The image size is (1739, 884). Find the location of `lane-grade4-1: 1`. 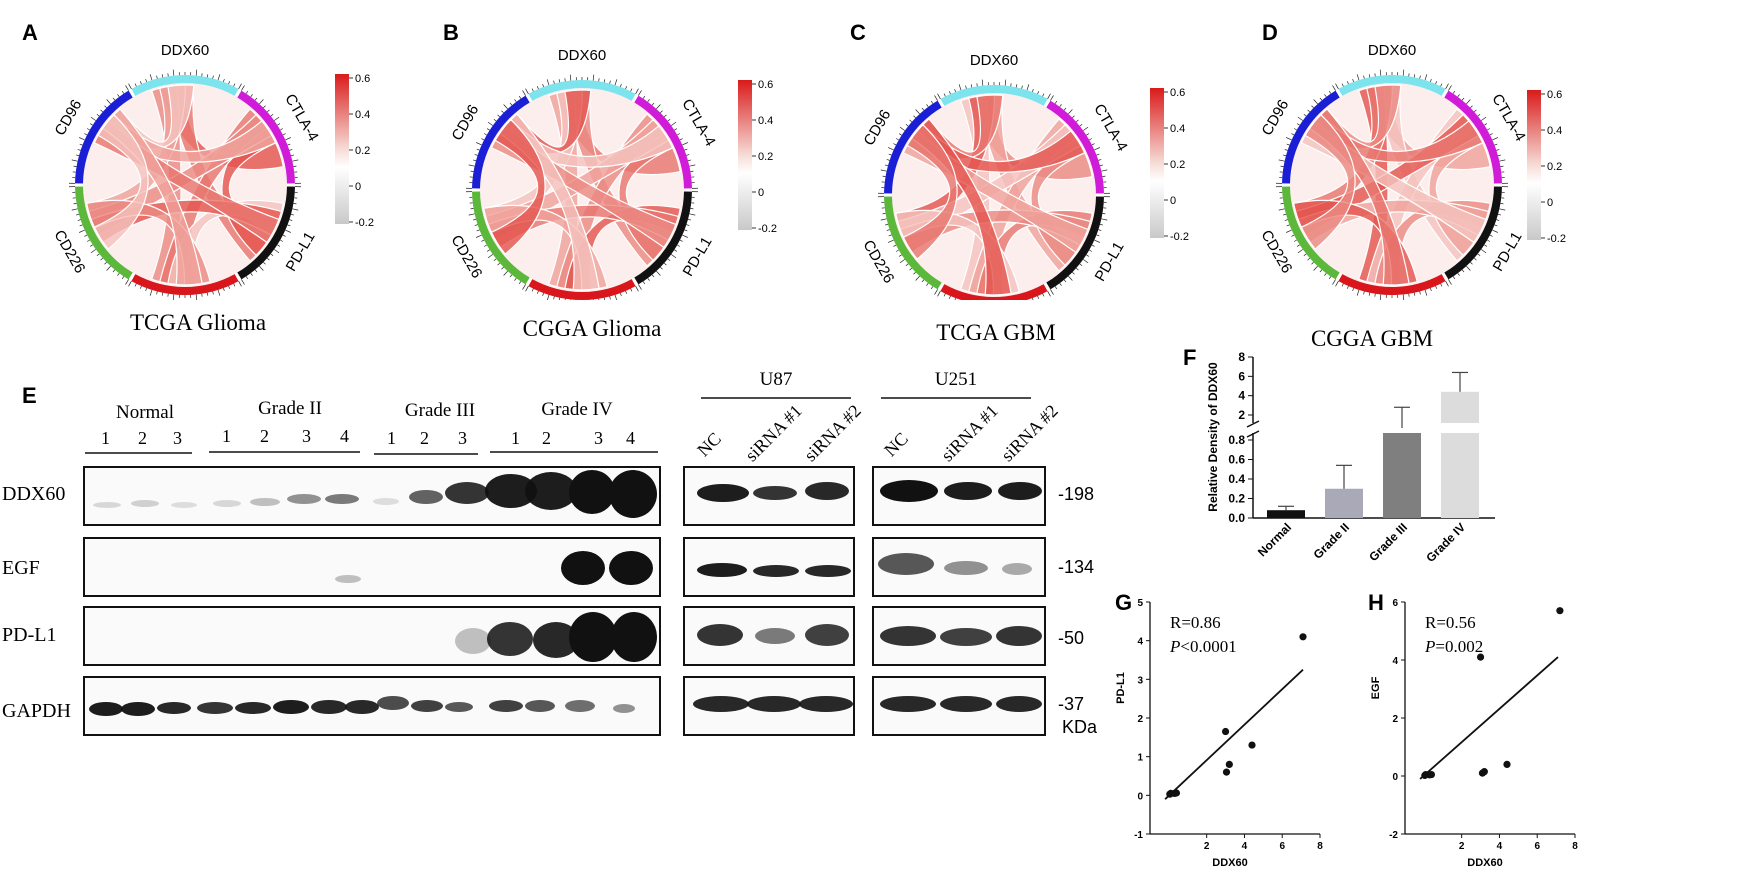

lane-grade4-1: 1 is located at coordinates (515, 438).